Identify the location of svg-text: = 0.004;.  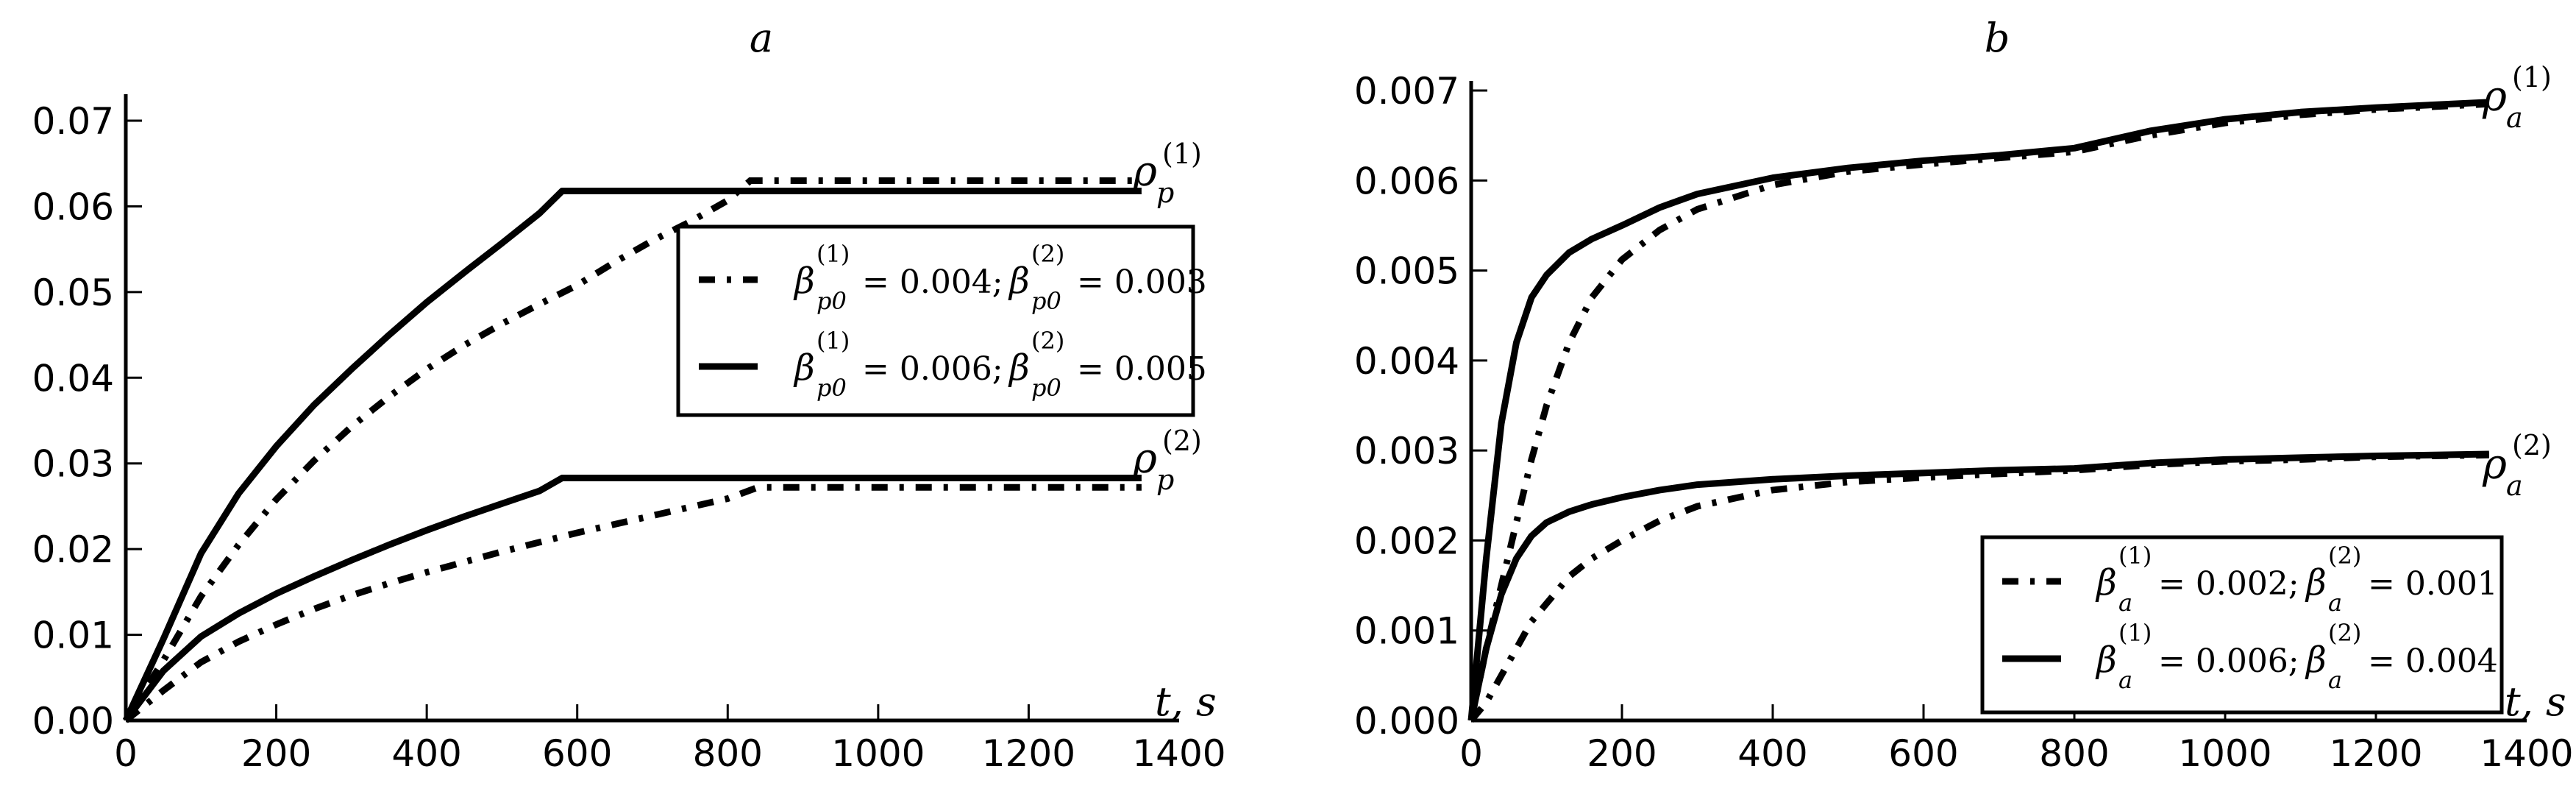
(933, 282).